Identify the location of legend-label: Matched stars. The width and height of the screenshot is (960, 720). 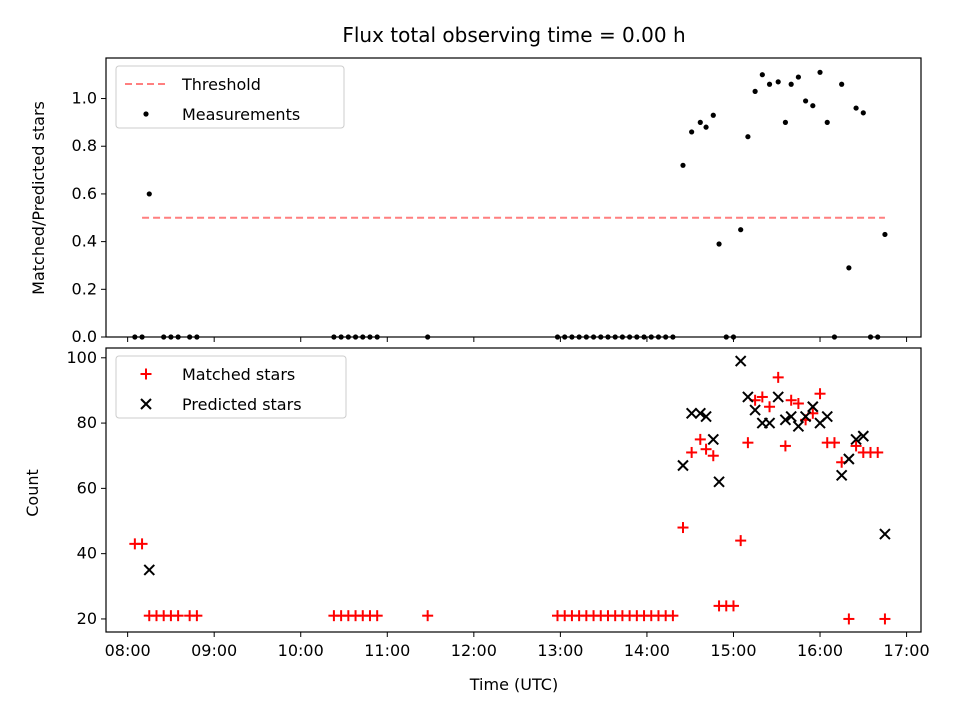
(238, 374).